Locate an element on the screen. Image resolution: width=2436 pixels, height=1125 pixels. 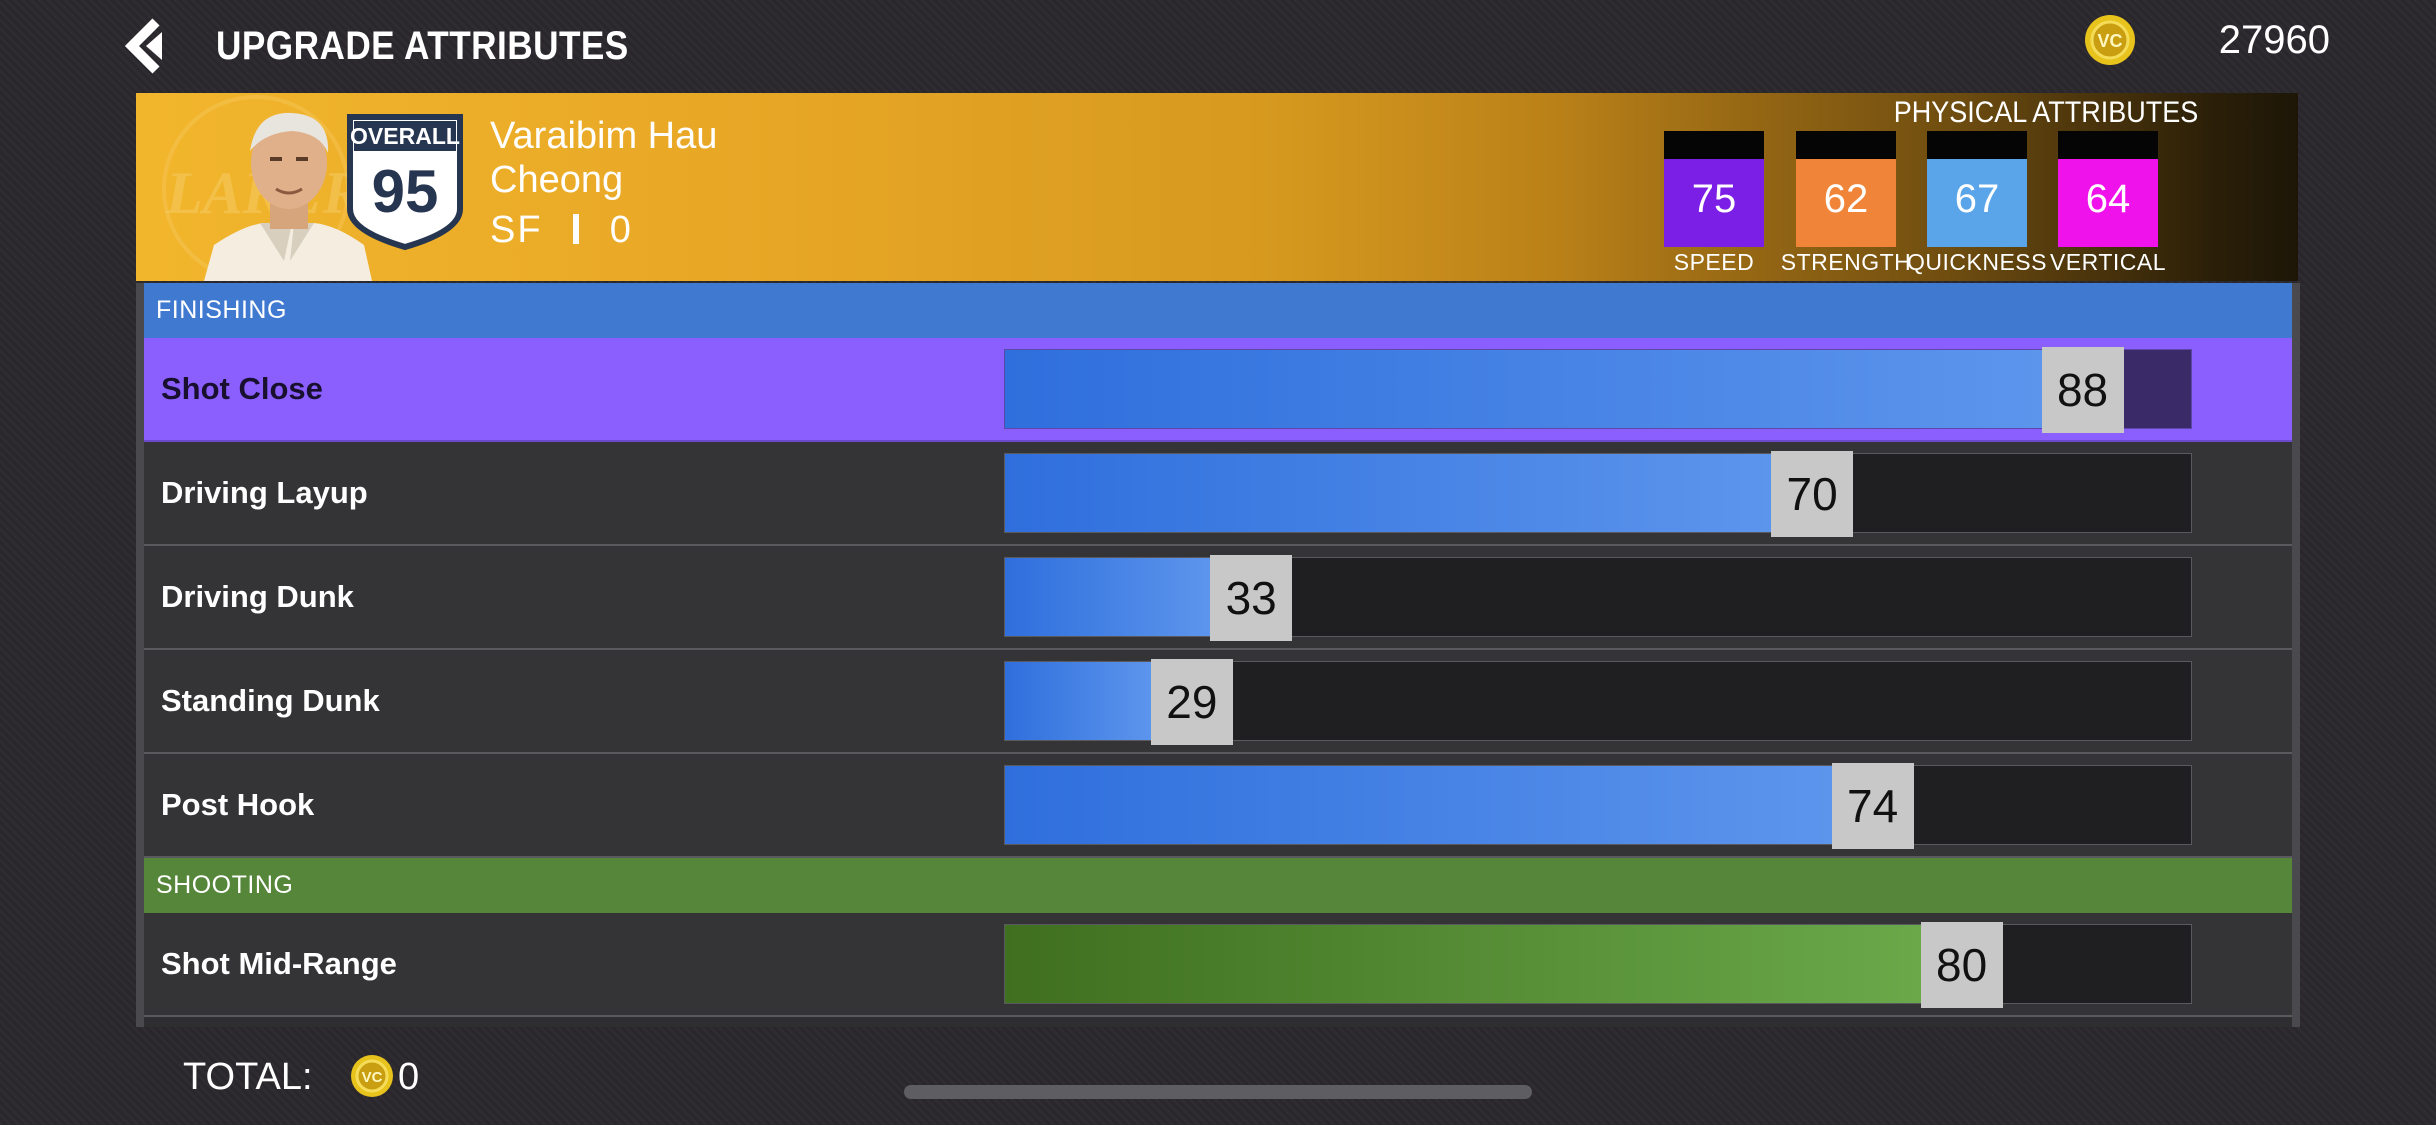
phys-quickness: 67 is located at coordinates (1977, 189).